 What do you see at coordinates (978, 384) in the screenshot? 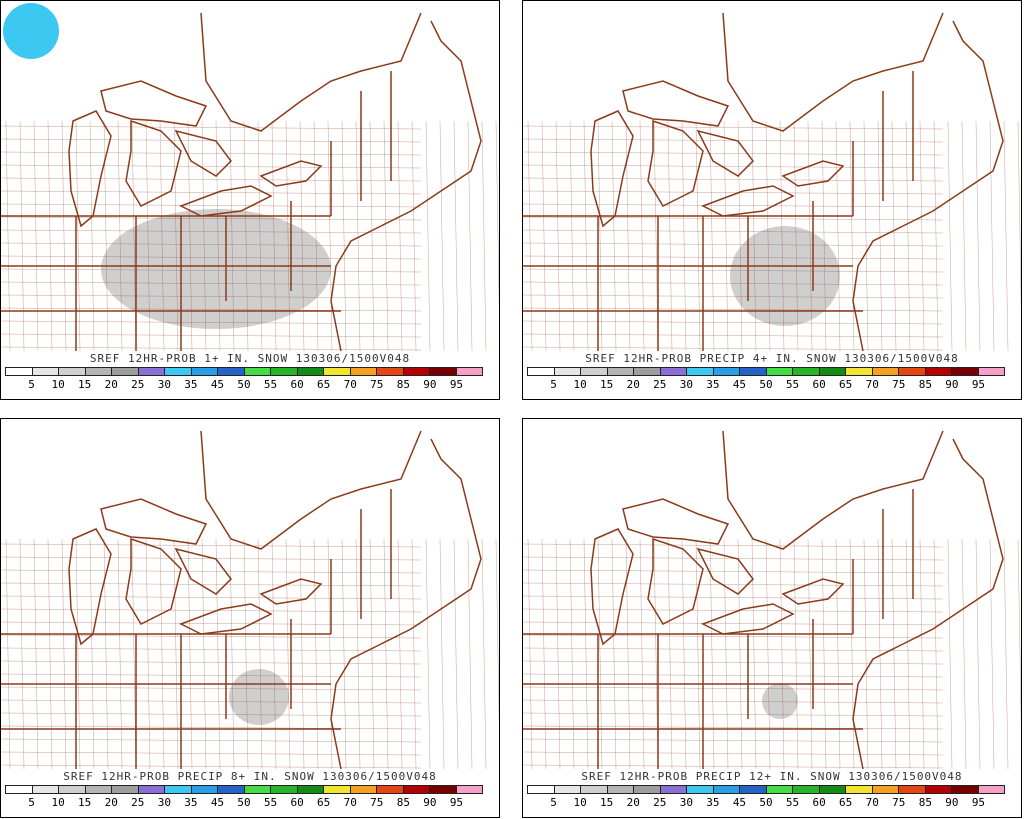
I see `legend-label: 95` at bounding box center [978, 384].